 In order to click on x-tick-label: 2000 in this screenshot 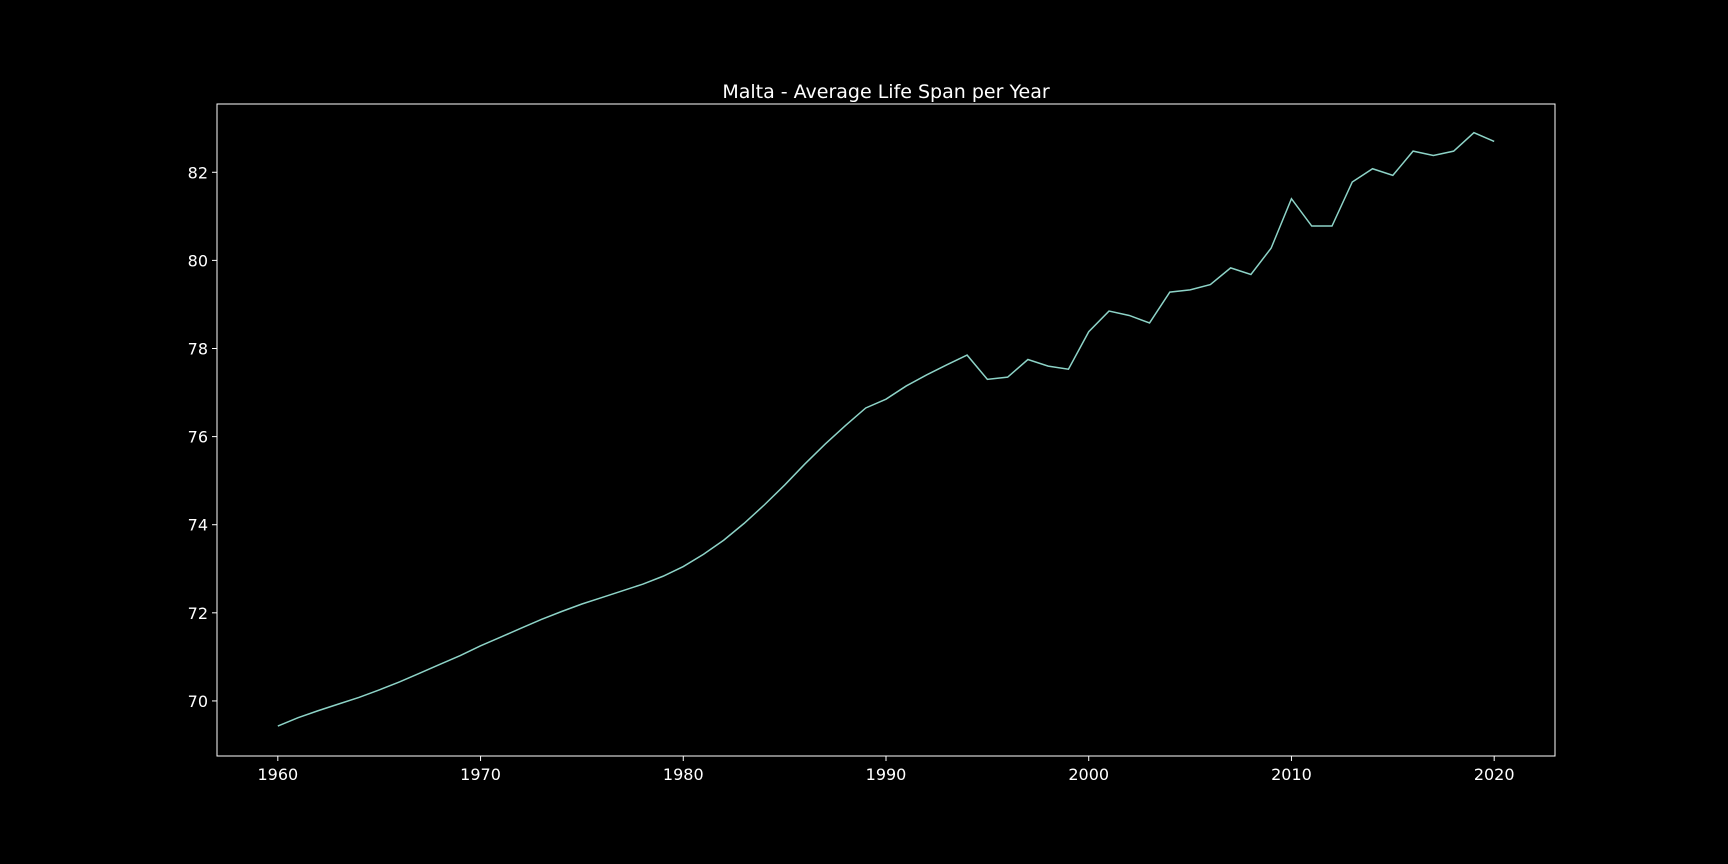, I will do `click(1088, 774)`.